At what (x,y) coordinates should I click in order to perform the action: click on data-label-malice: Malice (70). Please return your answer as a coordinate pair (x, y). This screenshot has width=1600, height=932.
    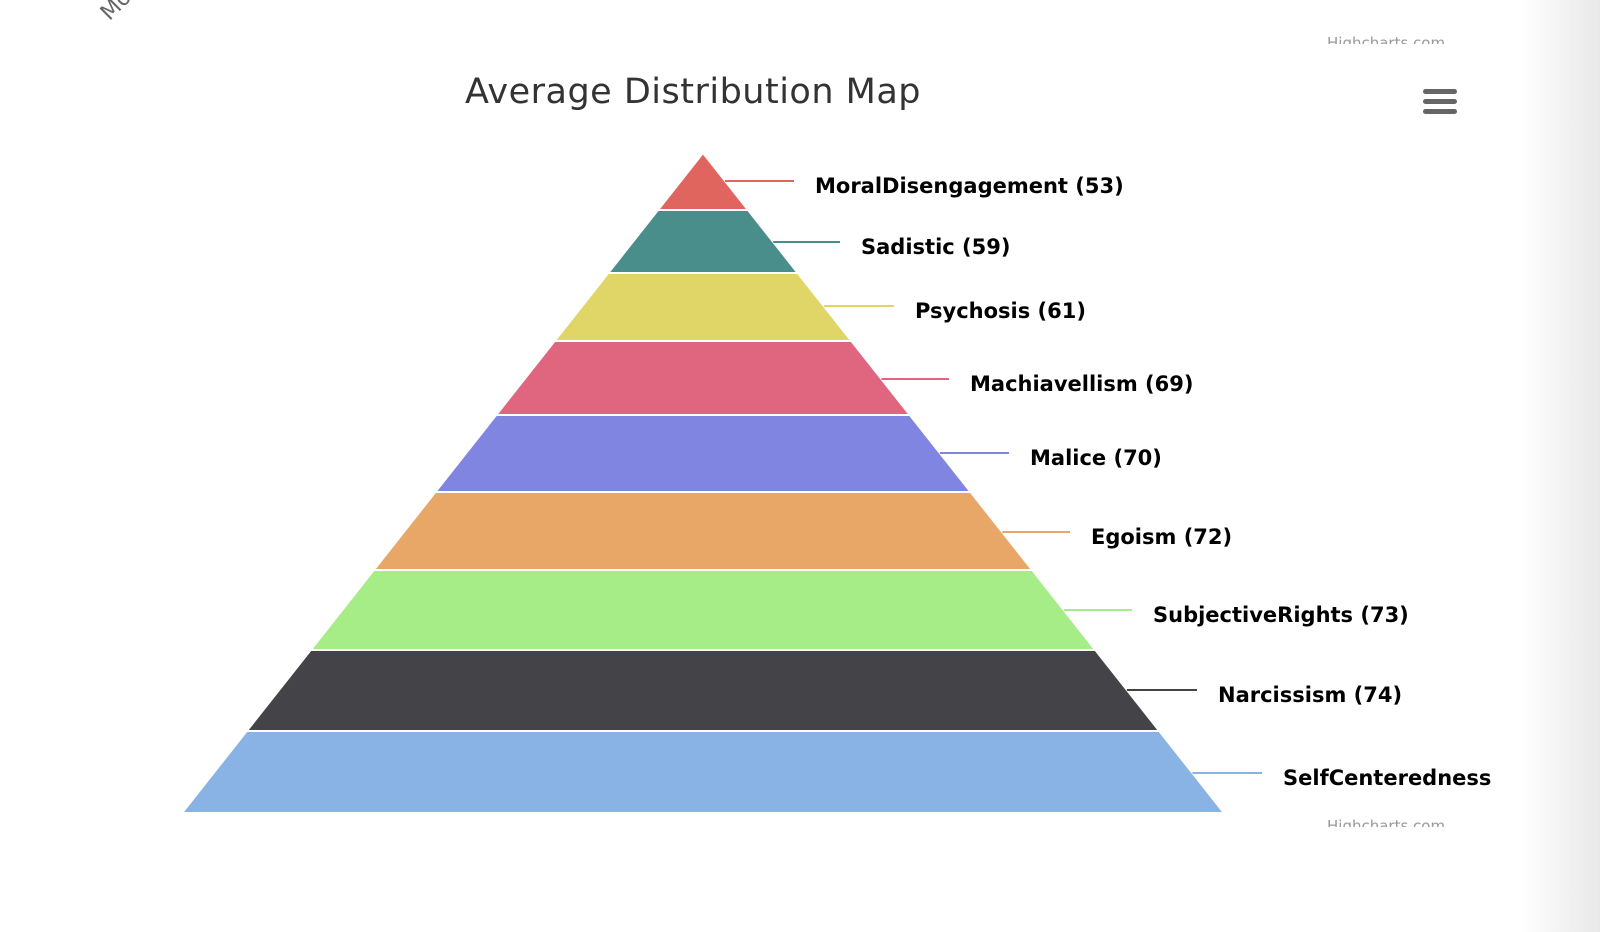
    Looking at the image, I should click on (1096, 458).